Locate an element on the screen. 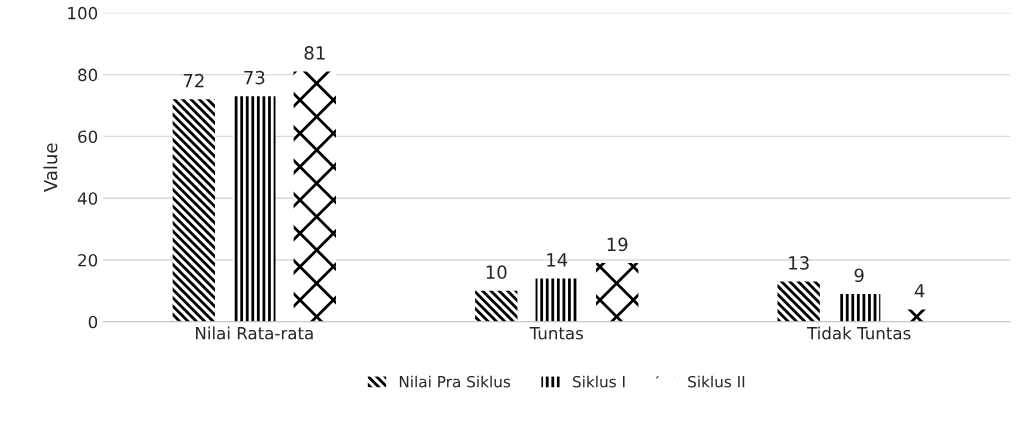 This screenshot has width=1031, height=429. legend-label: Nilai Pra Siklus is located at coordinates (455, 381).